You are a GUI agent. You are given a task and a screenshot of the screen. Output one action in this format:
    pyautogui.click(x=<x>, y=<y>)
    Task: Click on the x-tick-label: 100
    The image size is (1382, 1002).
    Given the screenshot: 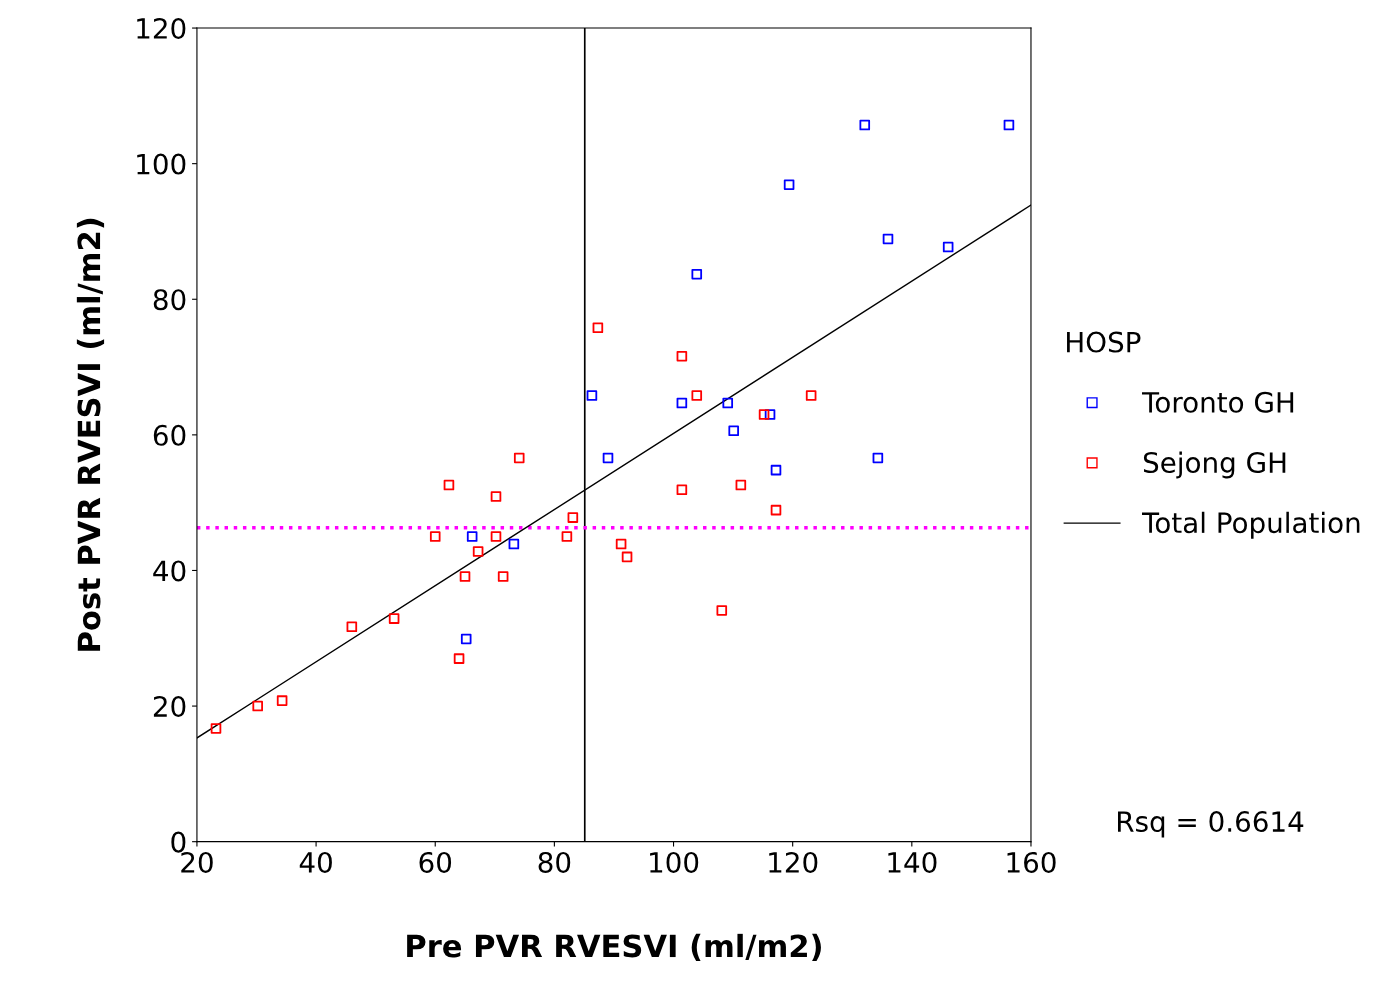 What is the action you would take?
    pyautogui.click(x=674, y=862)
    